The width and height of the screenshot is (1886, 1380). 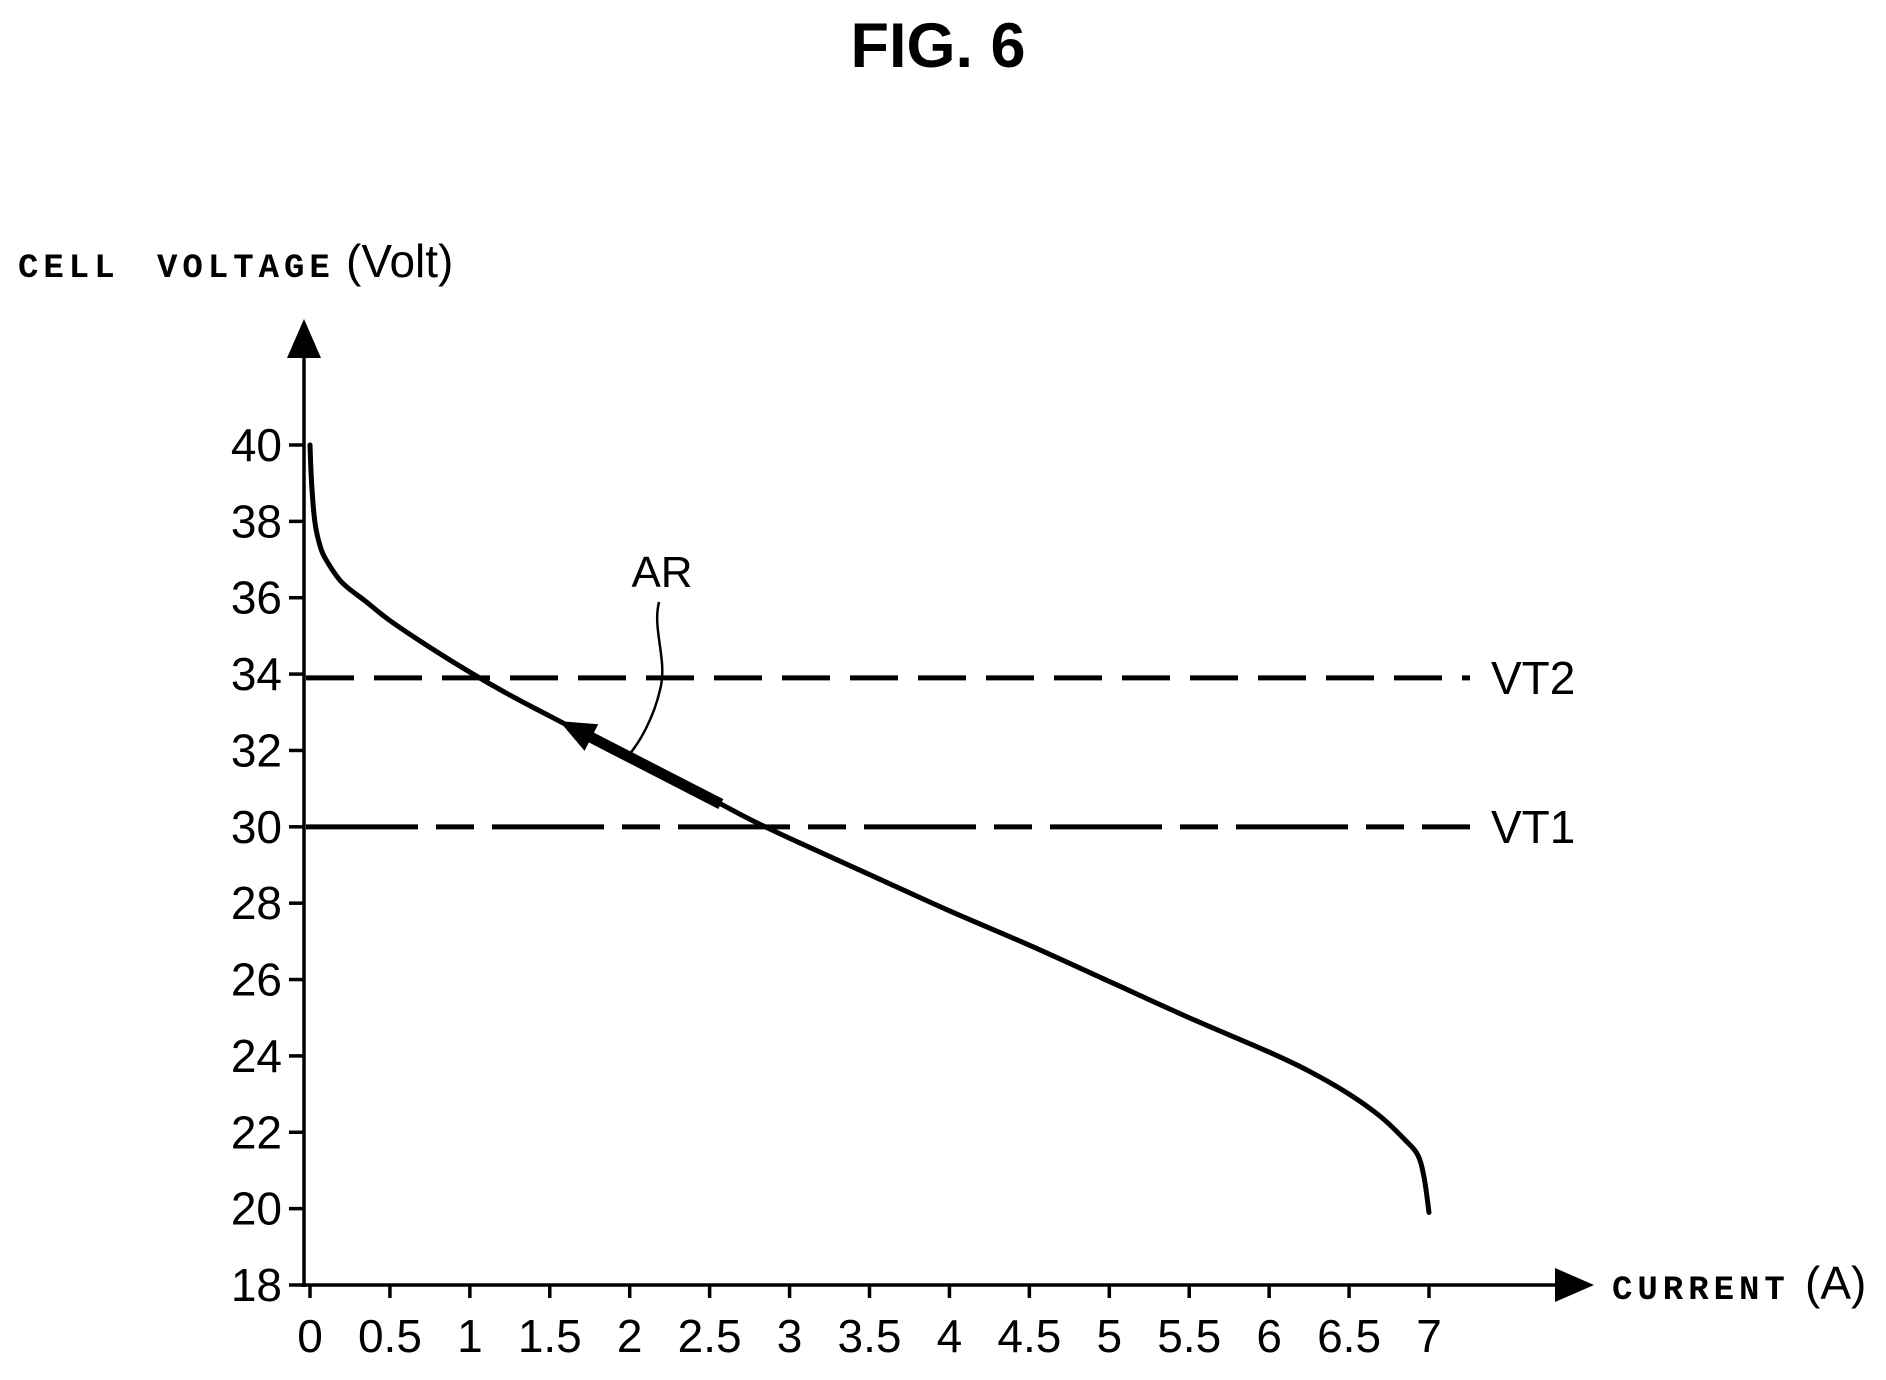 I want to click on x-tick-label: 6.5, so click(x=1349, y=1336).